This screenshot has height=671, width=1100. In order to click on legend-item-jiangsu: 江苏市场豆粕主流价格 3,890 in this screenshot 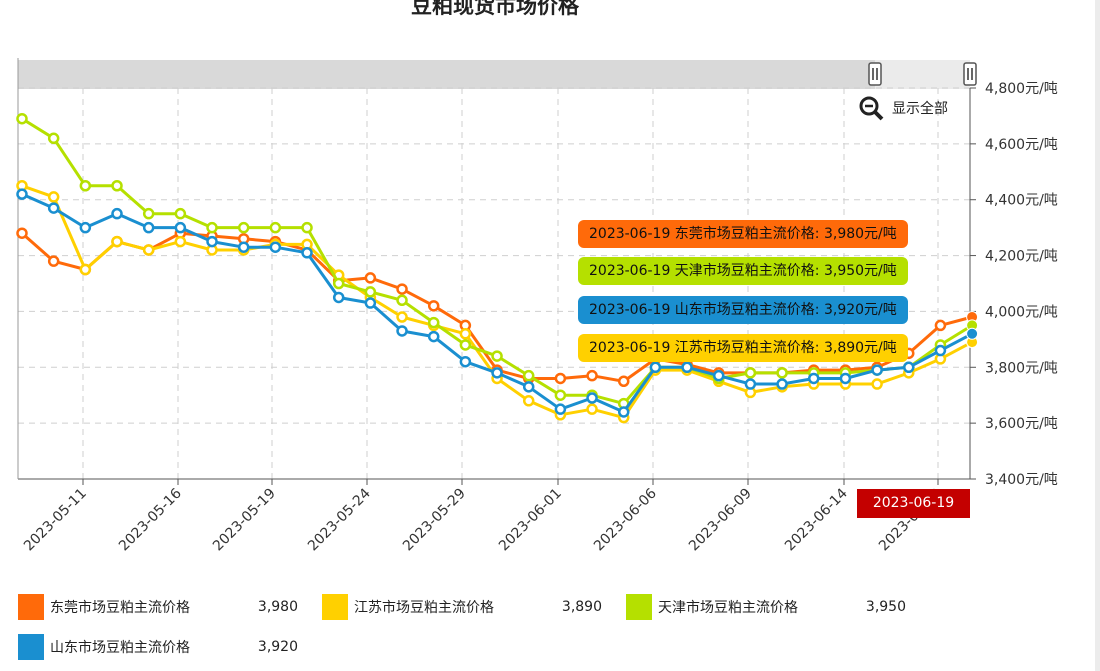, I will do `click(462, 607)`.